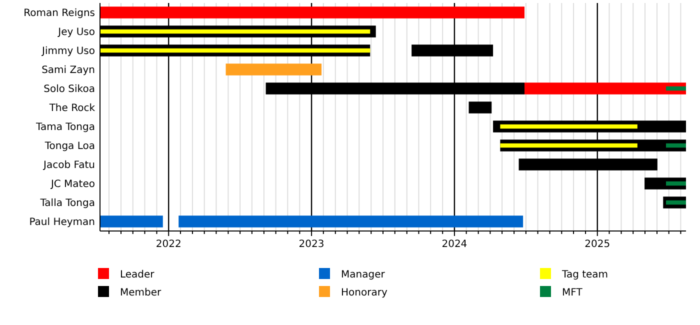 The width and height of the screenshot is (700, 325). What do you see at coordinates (68, 165) in the screenshot?
I see `y-tick-label: Jacob Fatu` at bounding box center [68, 165].